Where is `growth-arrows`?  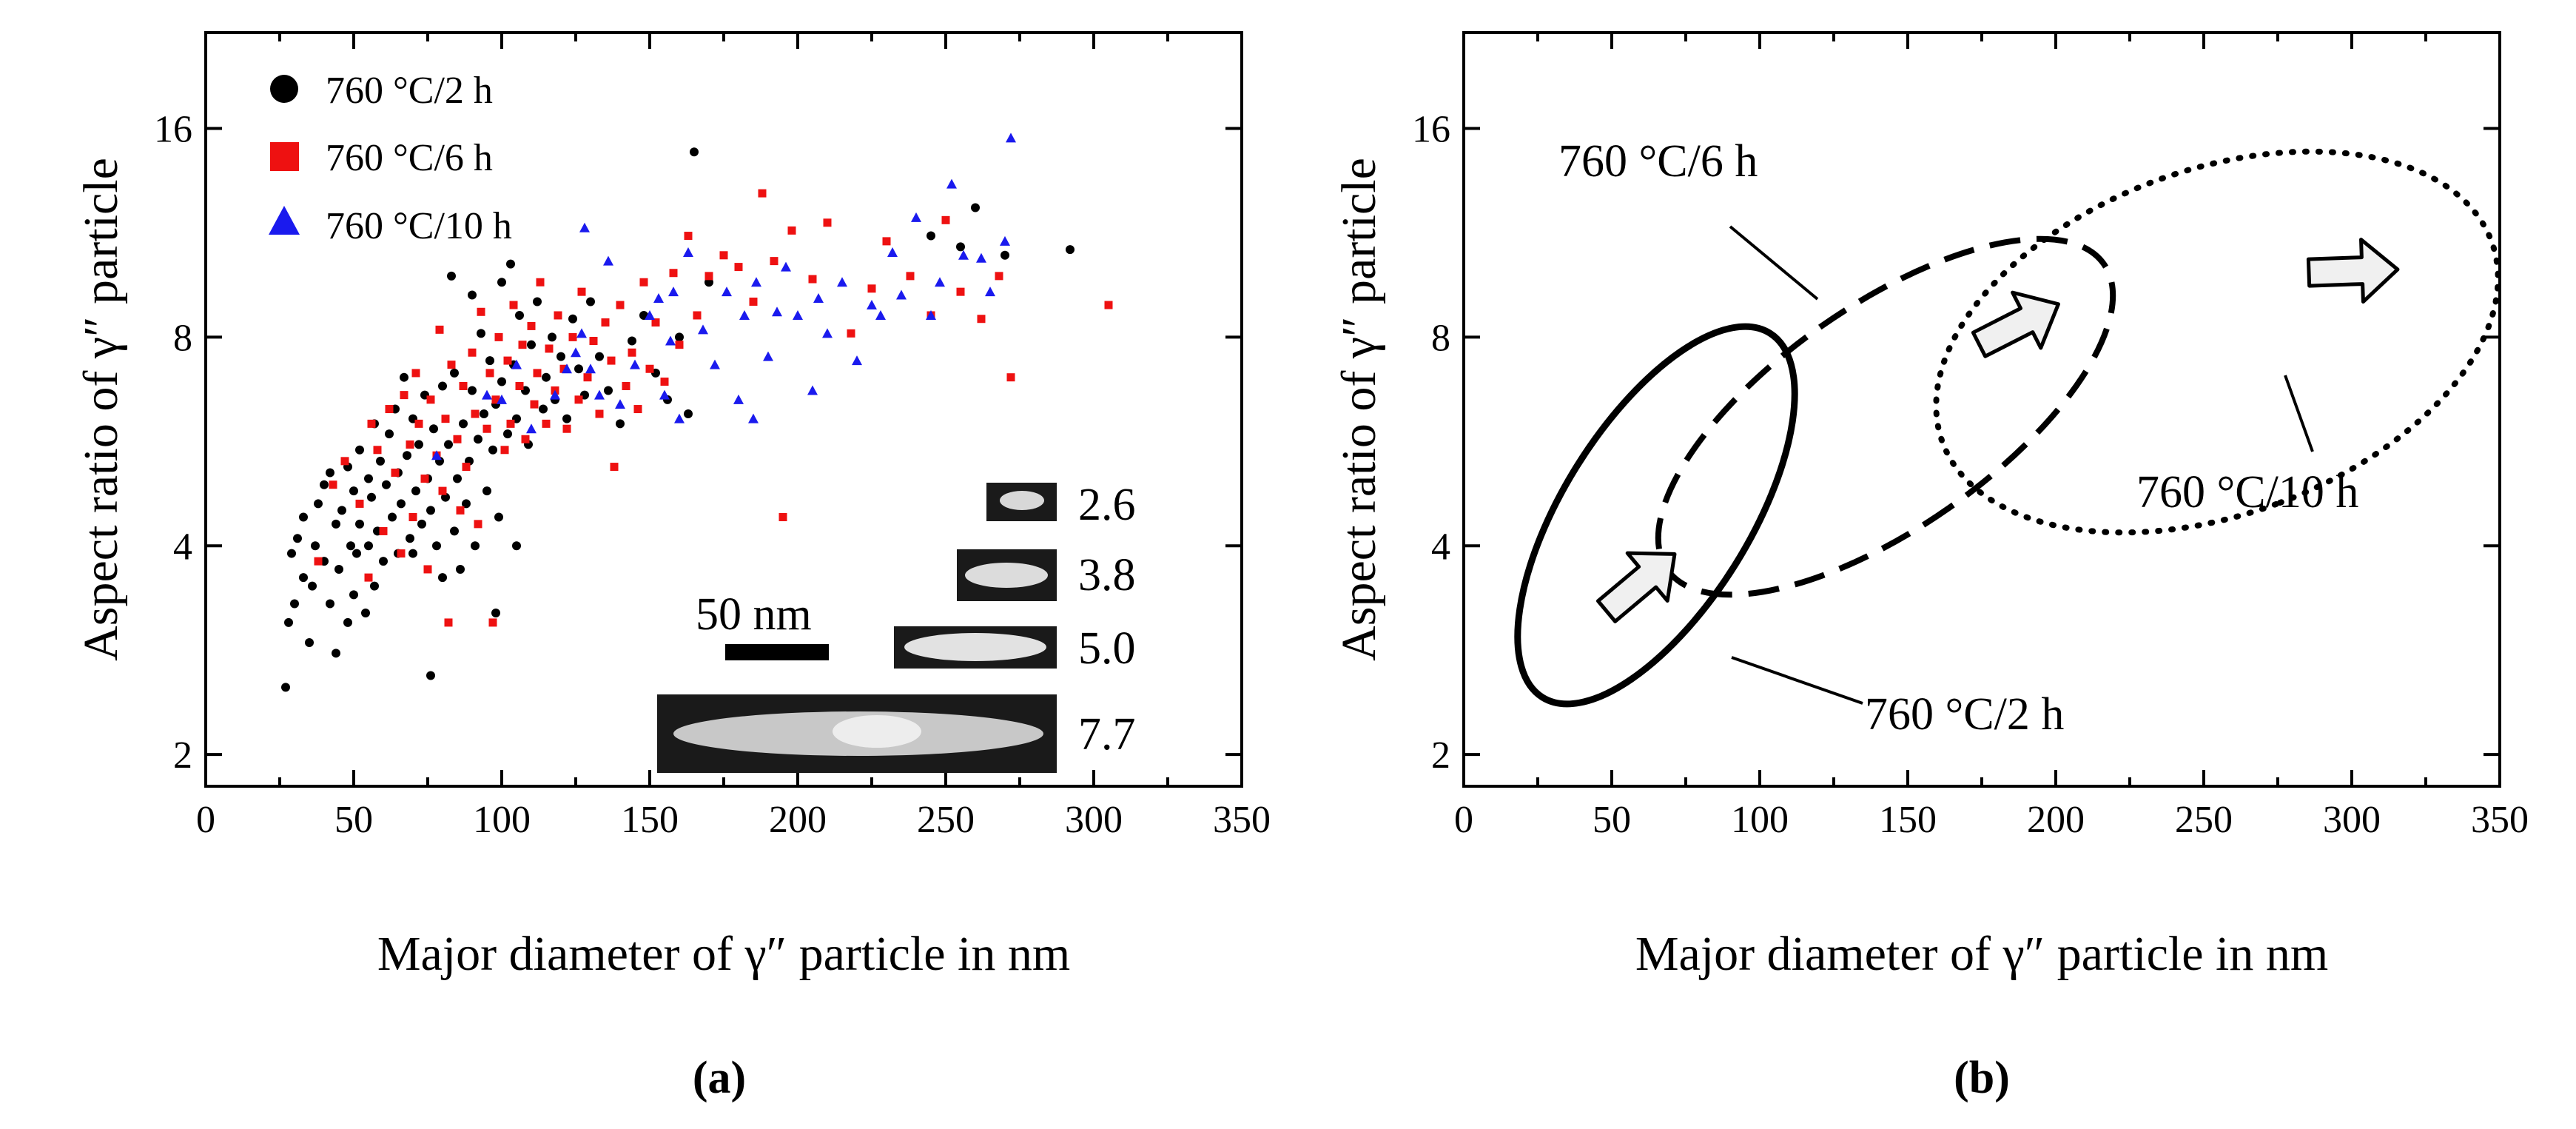 growth-arrows is located at coordinates (1997, 430).